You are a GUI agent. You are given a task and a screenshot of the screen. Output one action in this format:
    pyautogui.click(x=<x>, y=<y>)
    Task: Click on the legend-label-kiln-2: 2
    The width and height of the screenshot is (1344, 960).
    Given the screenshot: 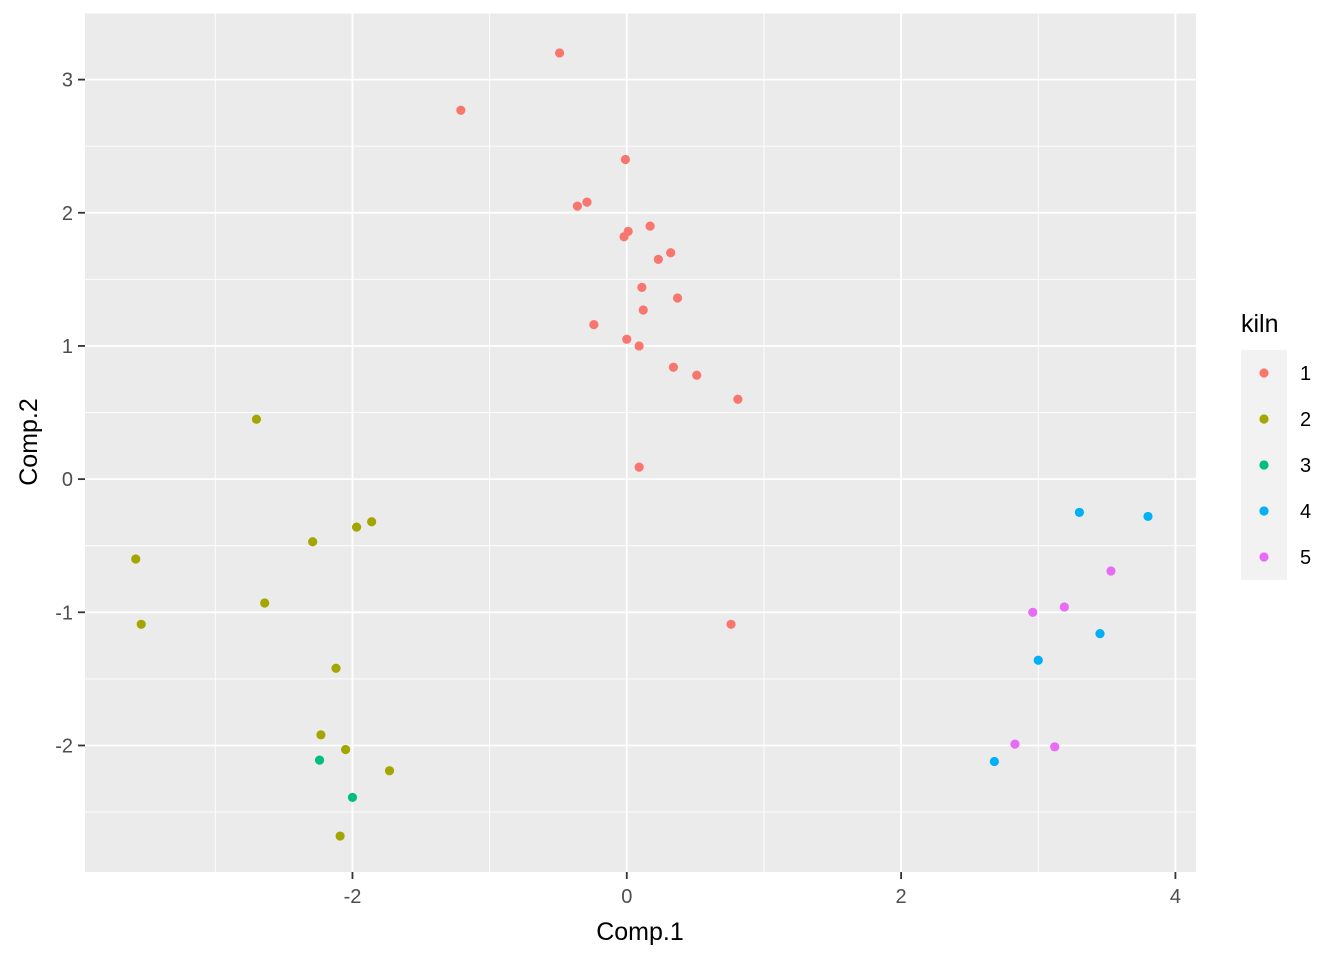 What is the action you would take?
    pyautogui.click(x=1305, y=420)
    